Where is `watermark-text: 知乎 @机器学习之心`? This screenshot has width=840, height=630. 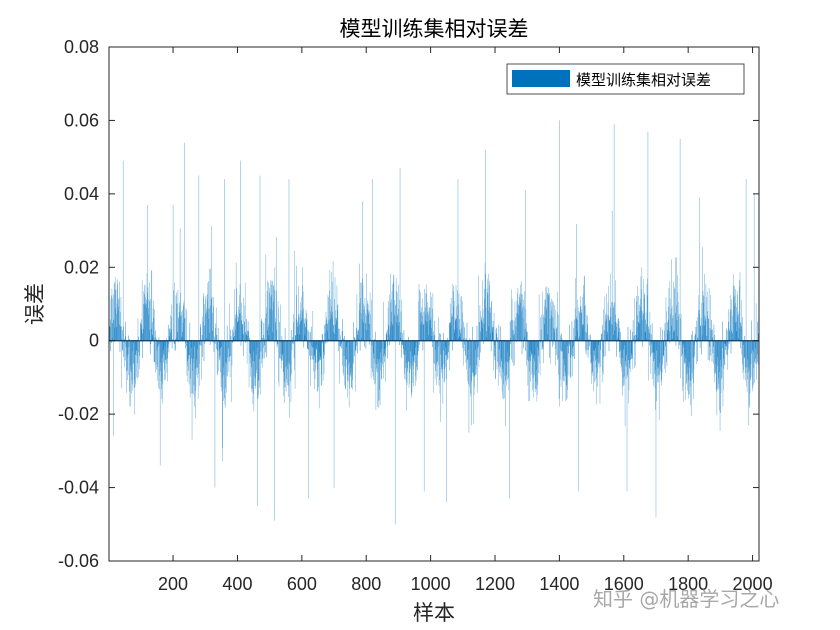 watermark-text: 知乎 @机器学习之心 is located at coordinates (686, 599).